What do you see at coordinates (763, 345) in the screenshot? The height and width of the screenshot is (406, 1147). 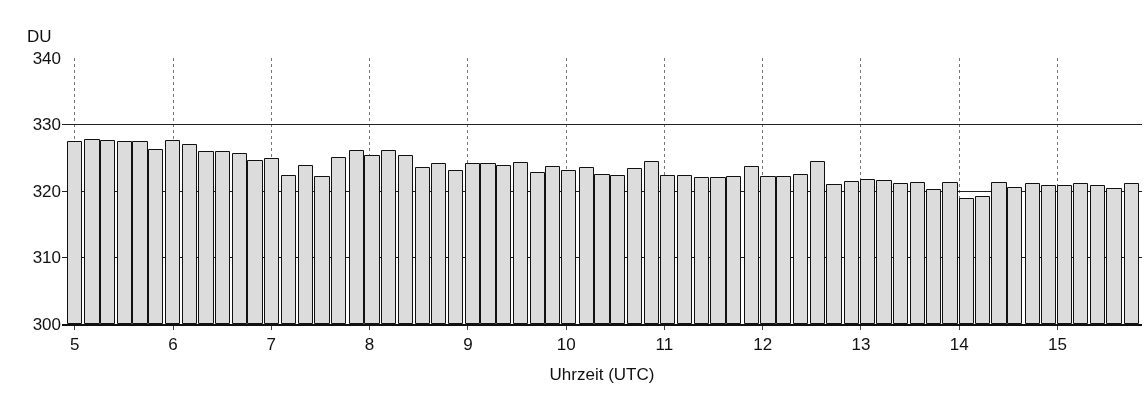 I see `x-tick-label: 12` at bounding box center [763, 345].